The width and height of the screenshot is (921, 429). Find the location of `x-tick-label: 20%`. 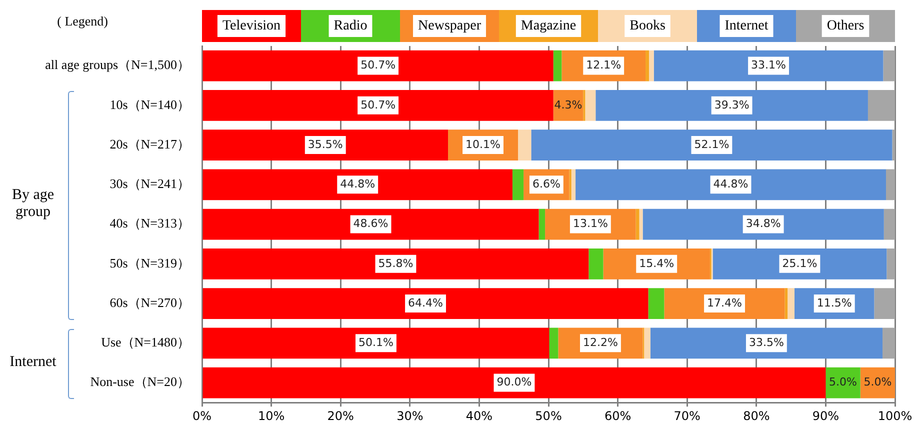

x-tick-label: 20% is located at coordinates (340, 415).